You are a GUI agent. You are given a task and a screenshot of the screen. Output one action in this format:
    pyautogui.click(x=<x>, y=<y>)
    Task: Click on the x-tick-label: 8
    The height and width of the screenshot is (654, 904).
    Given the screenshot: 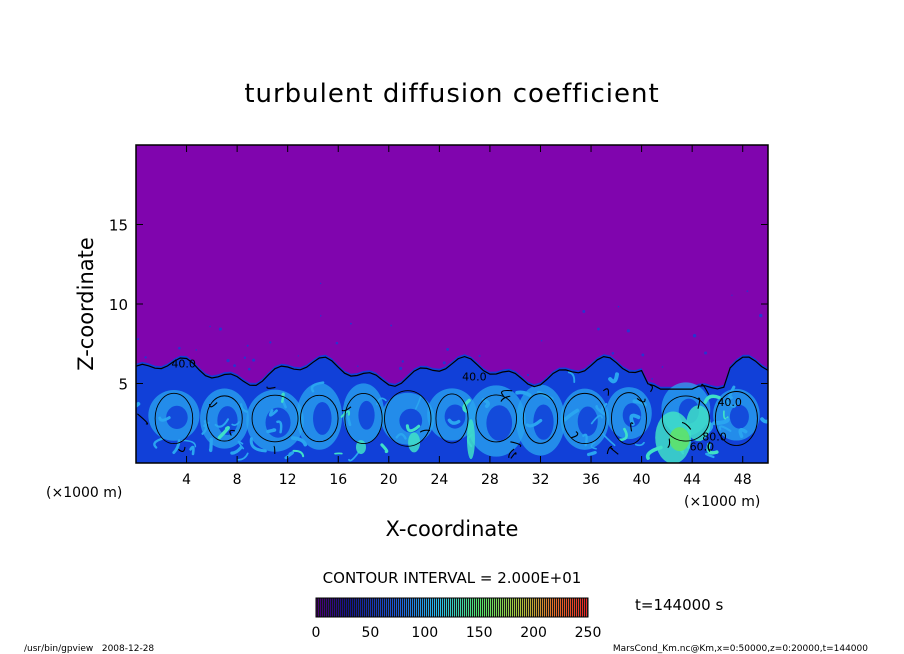 What is the action you would take?
    pyautogui.click(x=237, y=480)
    